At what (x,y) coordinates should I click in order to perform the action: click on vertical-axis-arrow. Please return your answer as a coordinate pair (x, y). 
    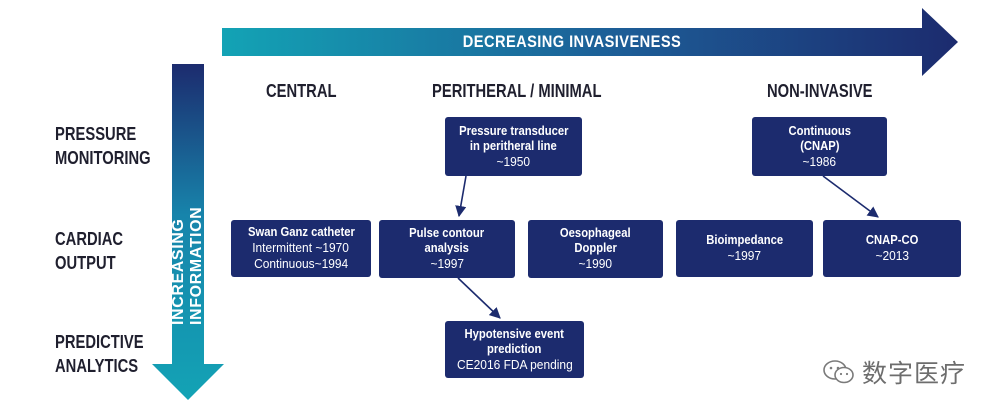
    Looking at the image, I should click on (188, 232).